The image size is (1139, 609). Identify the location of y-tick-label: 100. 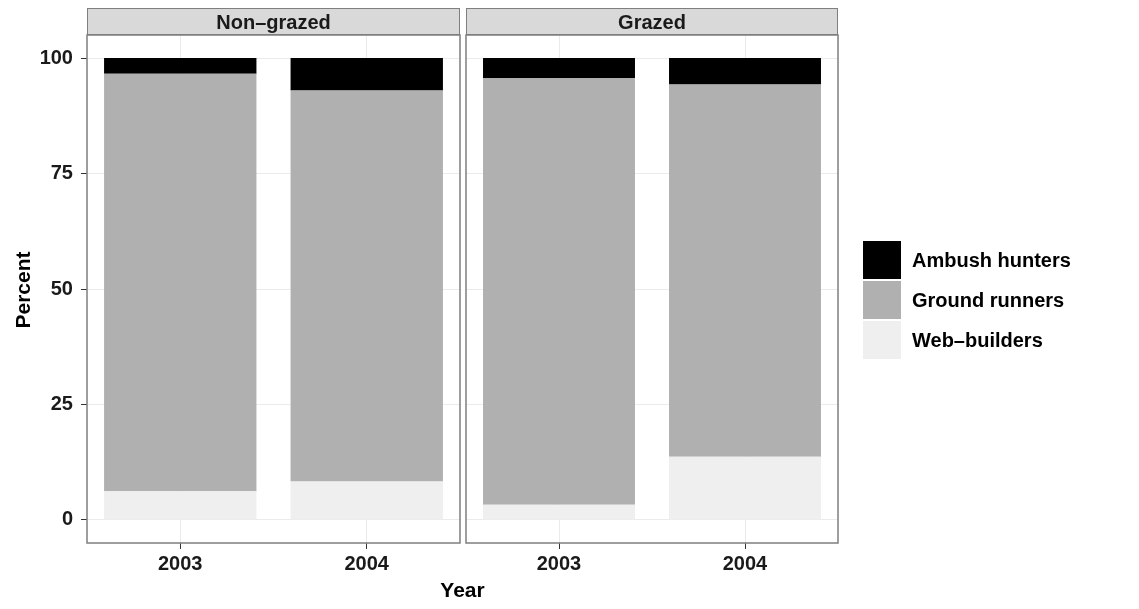
(56, 56).